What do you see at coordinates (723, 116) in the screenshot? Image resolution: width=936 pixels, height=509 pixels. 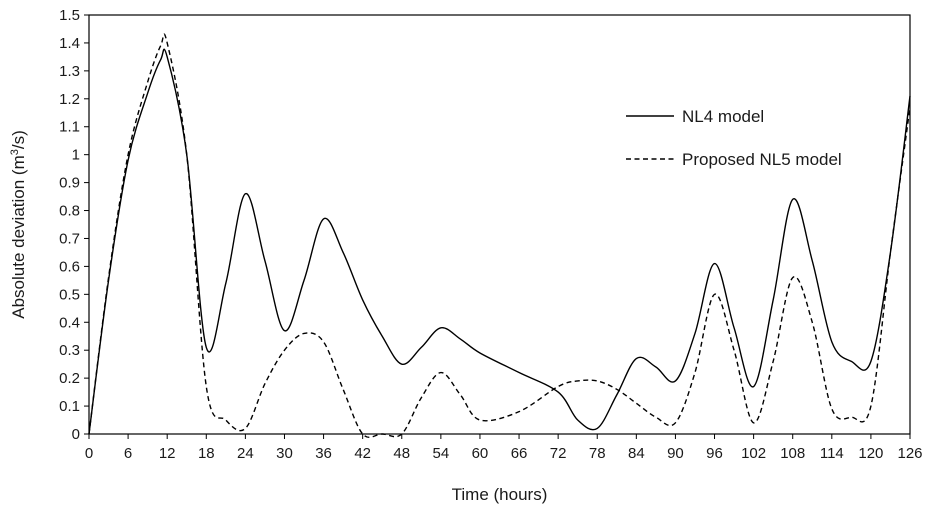 I see `legend-label-nl4: NL4 model` at bounding box center [723, 116].